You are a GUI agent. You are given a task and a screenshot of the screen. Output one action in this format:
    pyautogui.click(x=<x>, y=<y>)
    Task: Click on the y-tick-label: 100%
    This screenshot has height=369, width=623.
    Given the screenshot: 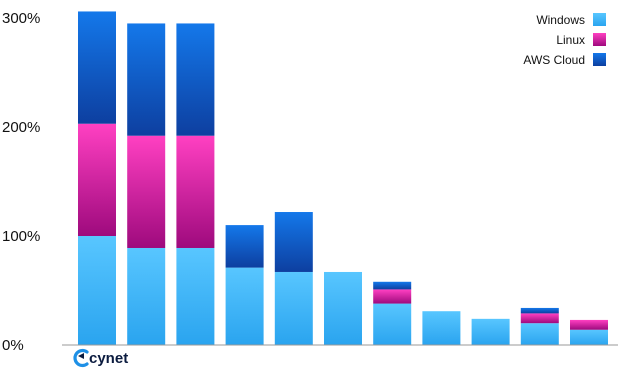 What is the action you would take?
    pyautogui.click(x=21, y=236)
    